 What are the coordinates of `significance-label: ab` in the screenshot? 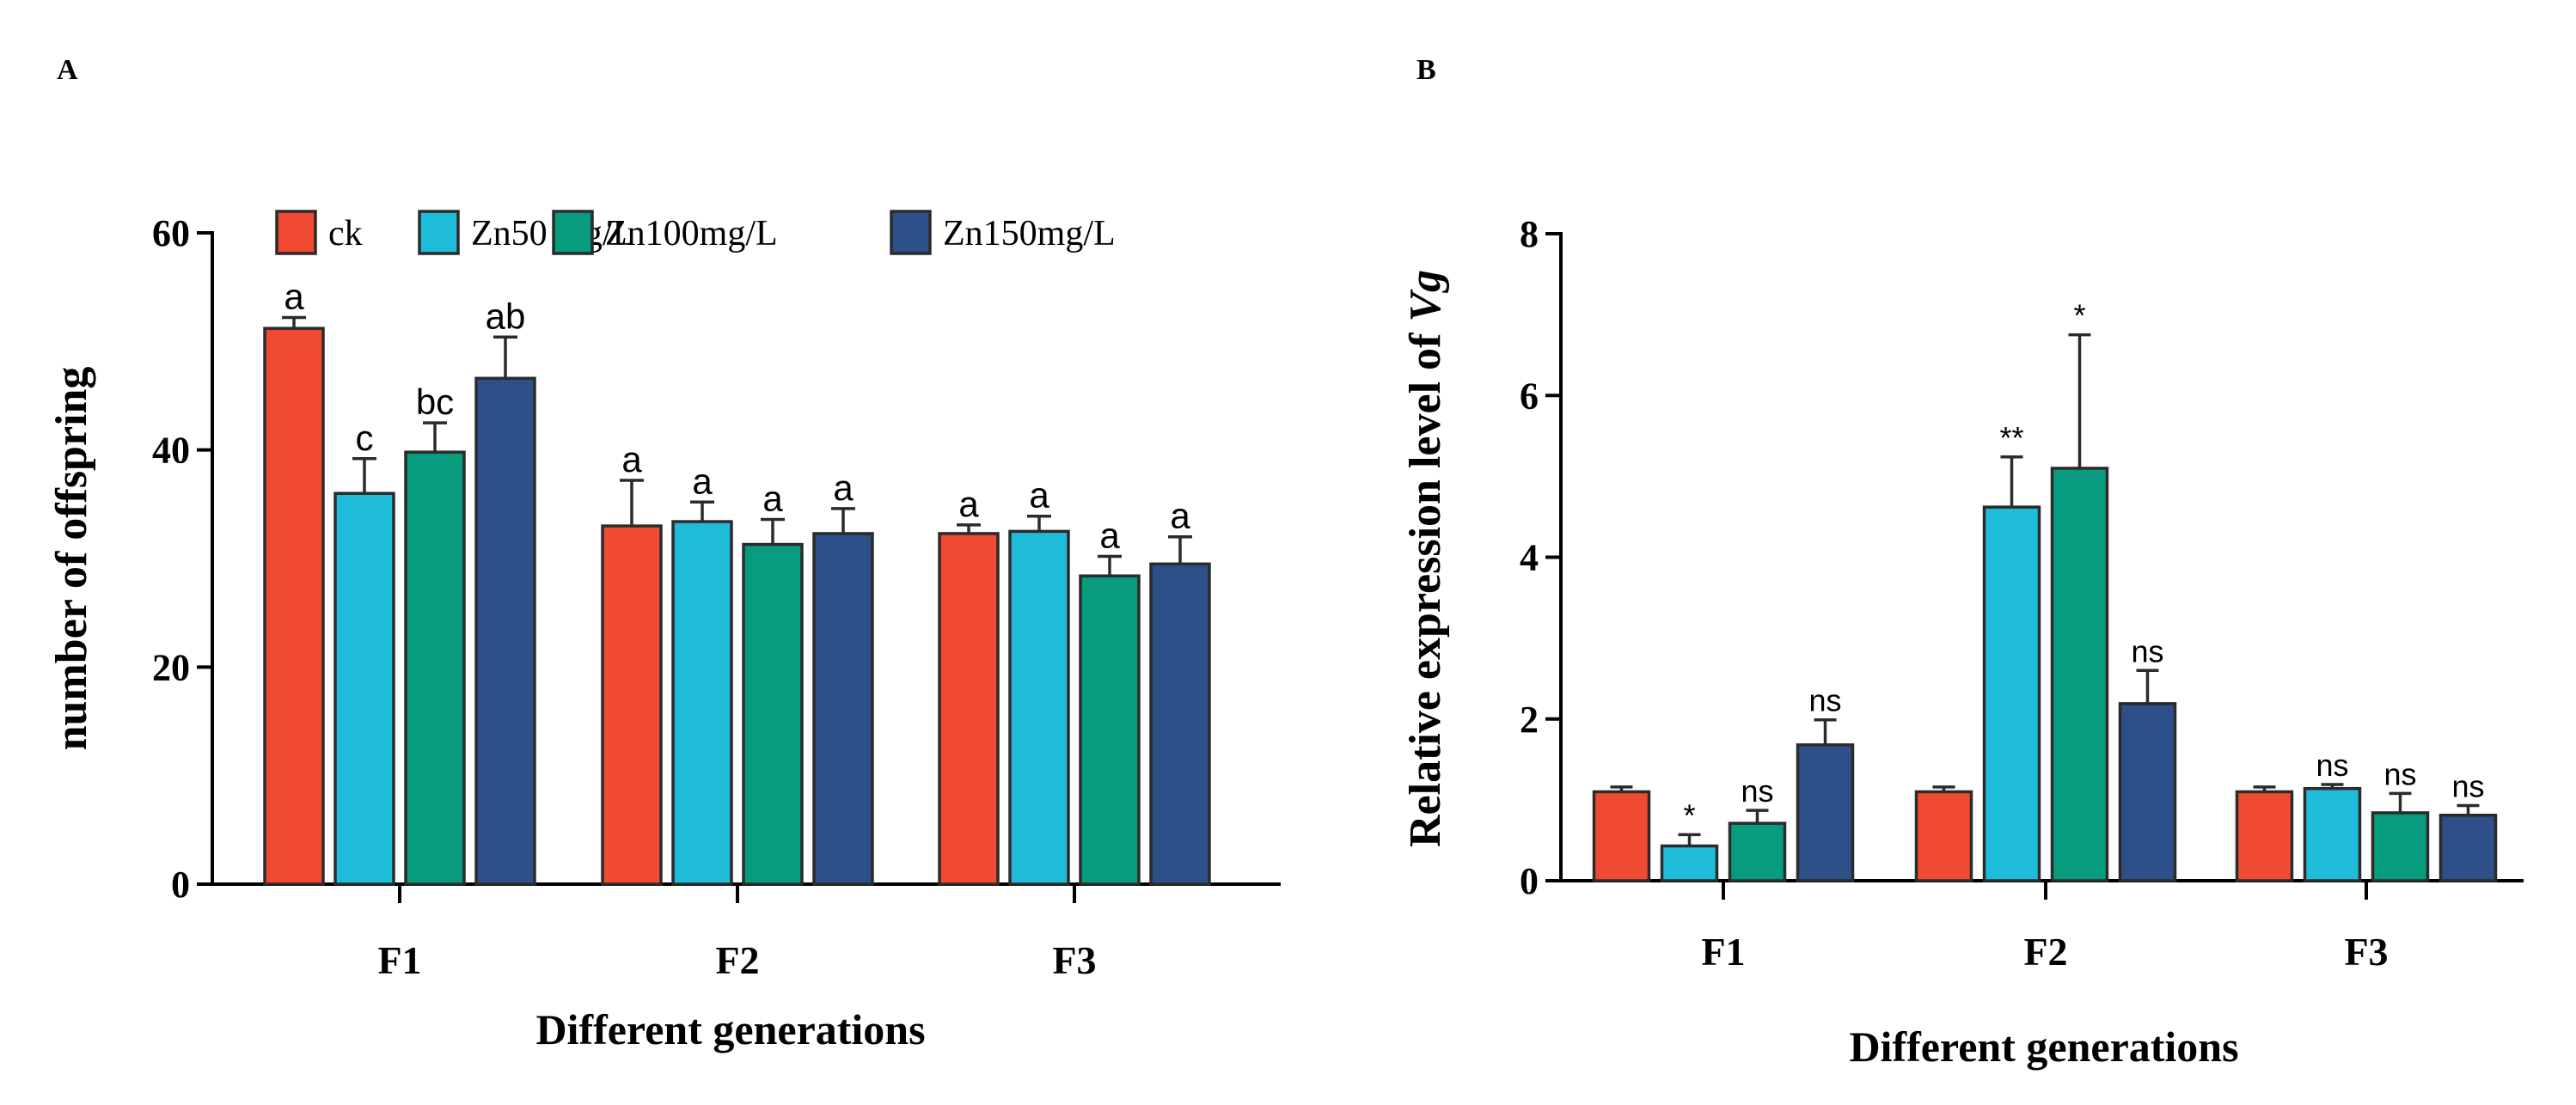 It's located at (506, 316).